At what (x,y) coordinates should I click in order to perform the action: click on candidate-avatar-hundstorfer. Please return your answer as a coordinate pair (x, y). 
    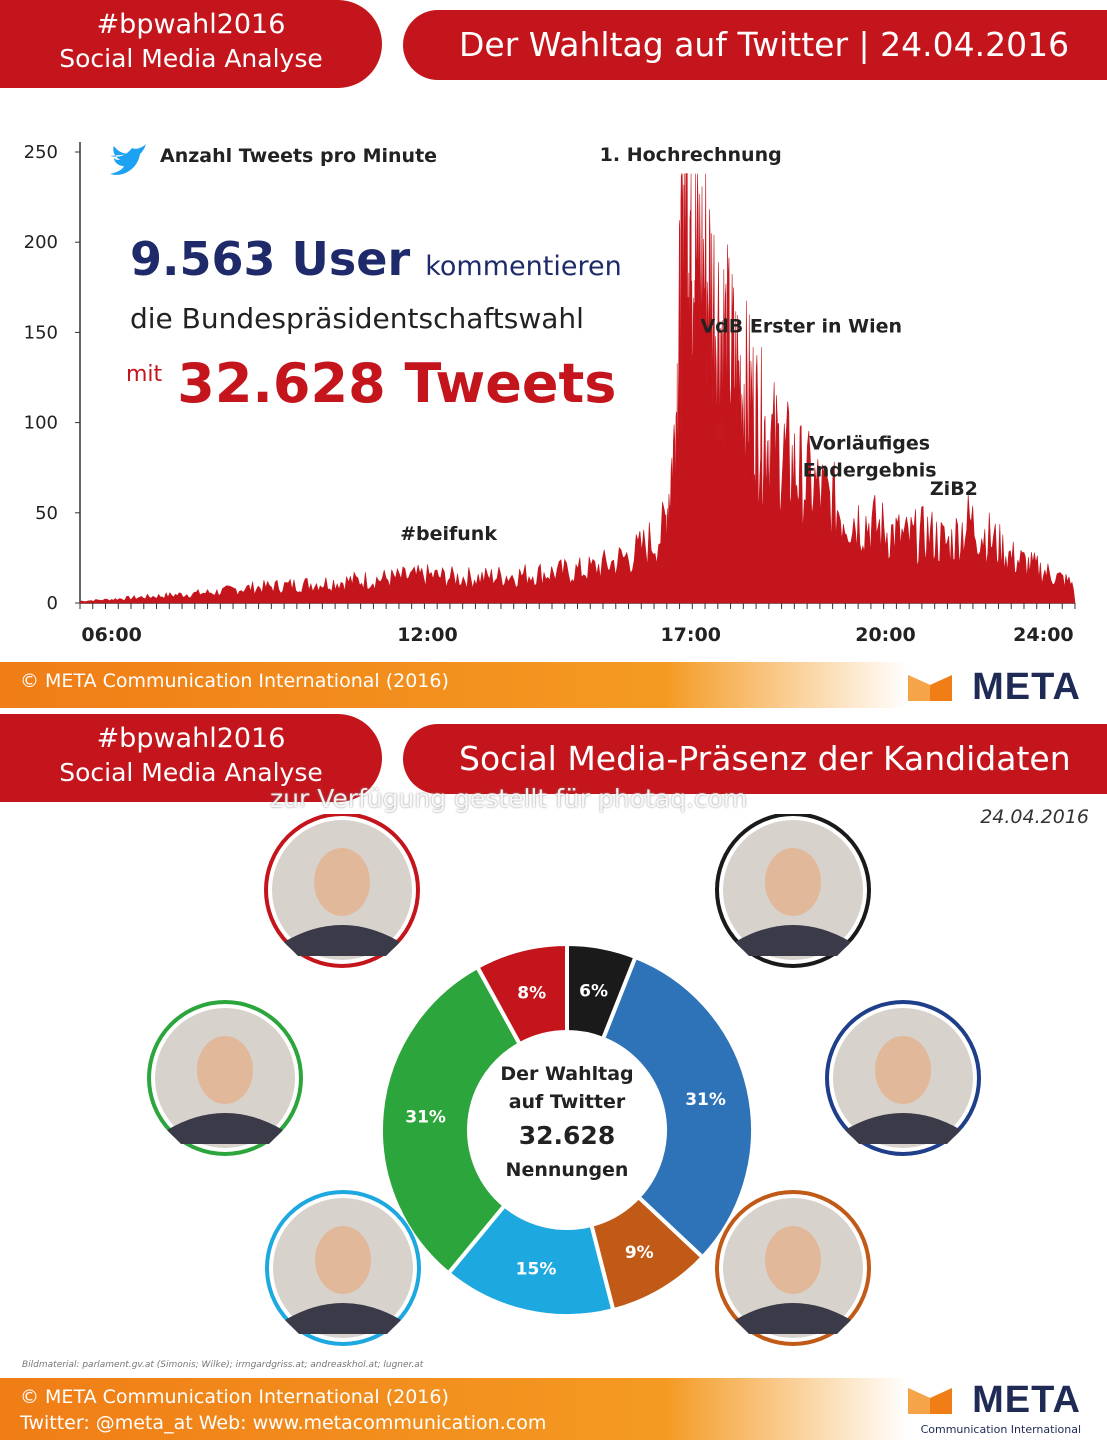
    Looking at the image, I should click on (342, 891).